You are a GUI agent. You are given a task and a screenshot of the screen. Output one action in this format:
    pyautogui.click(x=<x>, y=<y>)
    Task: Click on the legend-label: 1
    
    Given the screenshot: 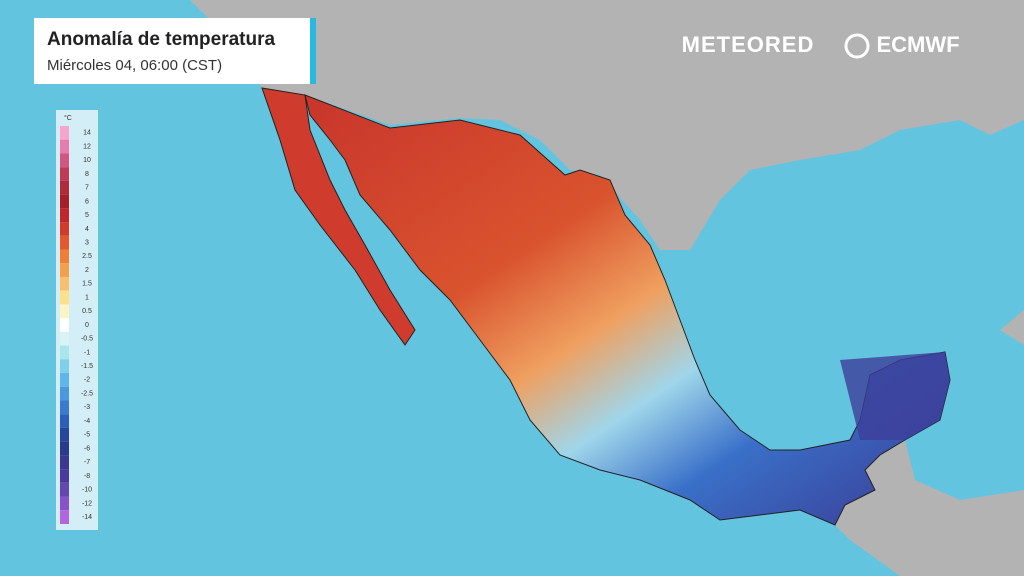 What is the action you would take?
    pyautogui.click(x=87, y=297)
    